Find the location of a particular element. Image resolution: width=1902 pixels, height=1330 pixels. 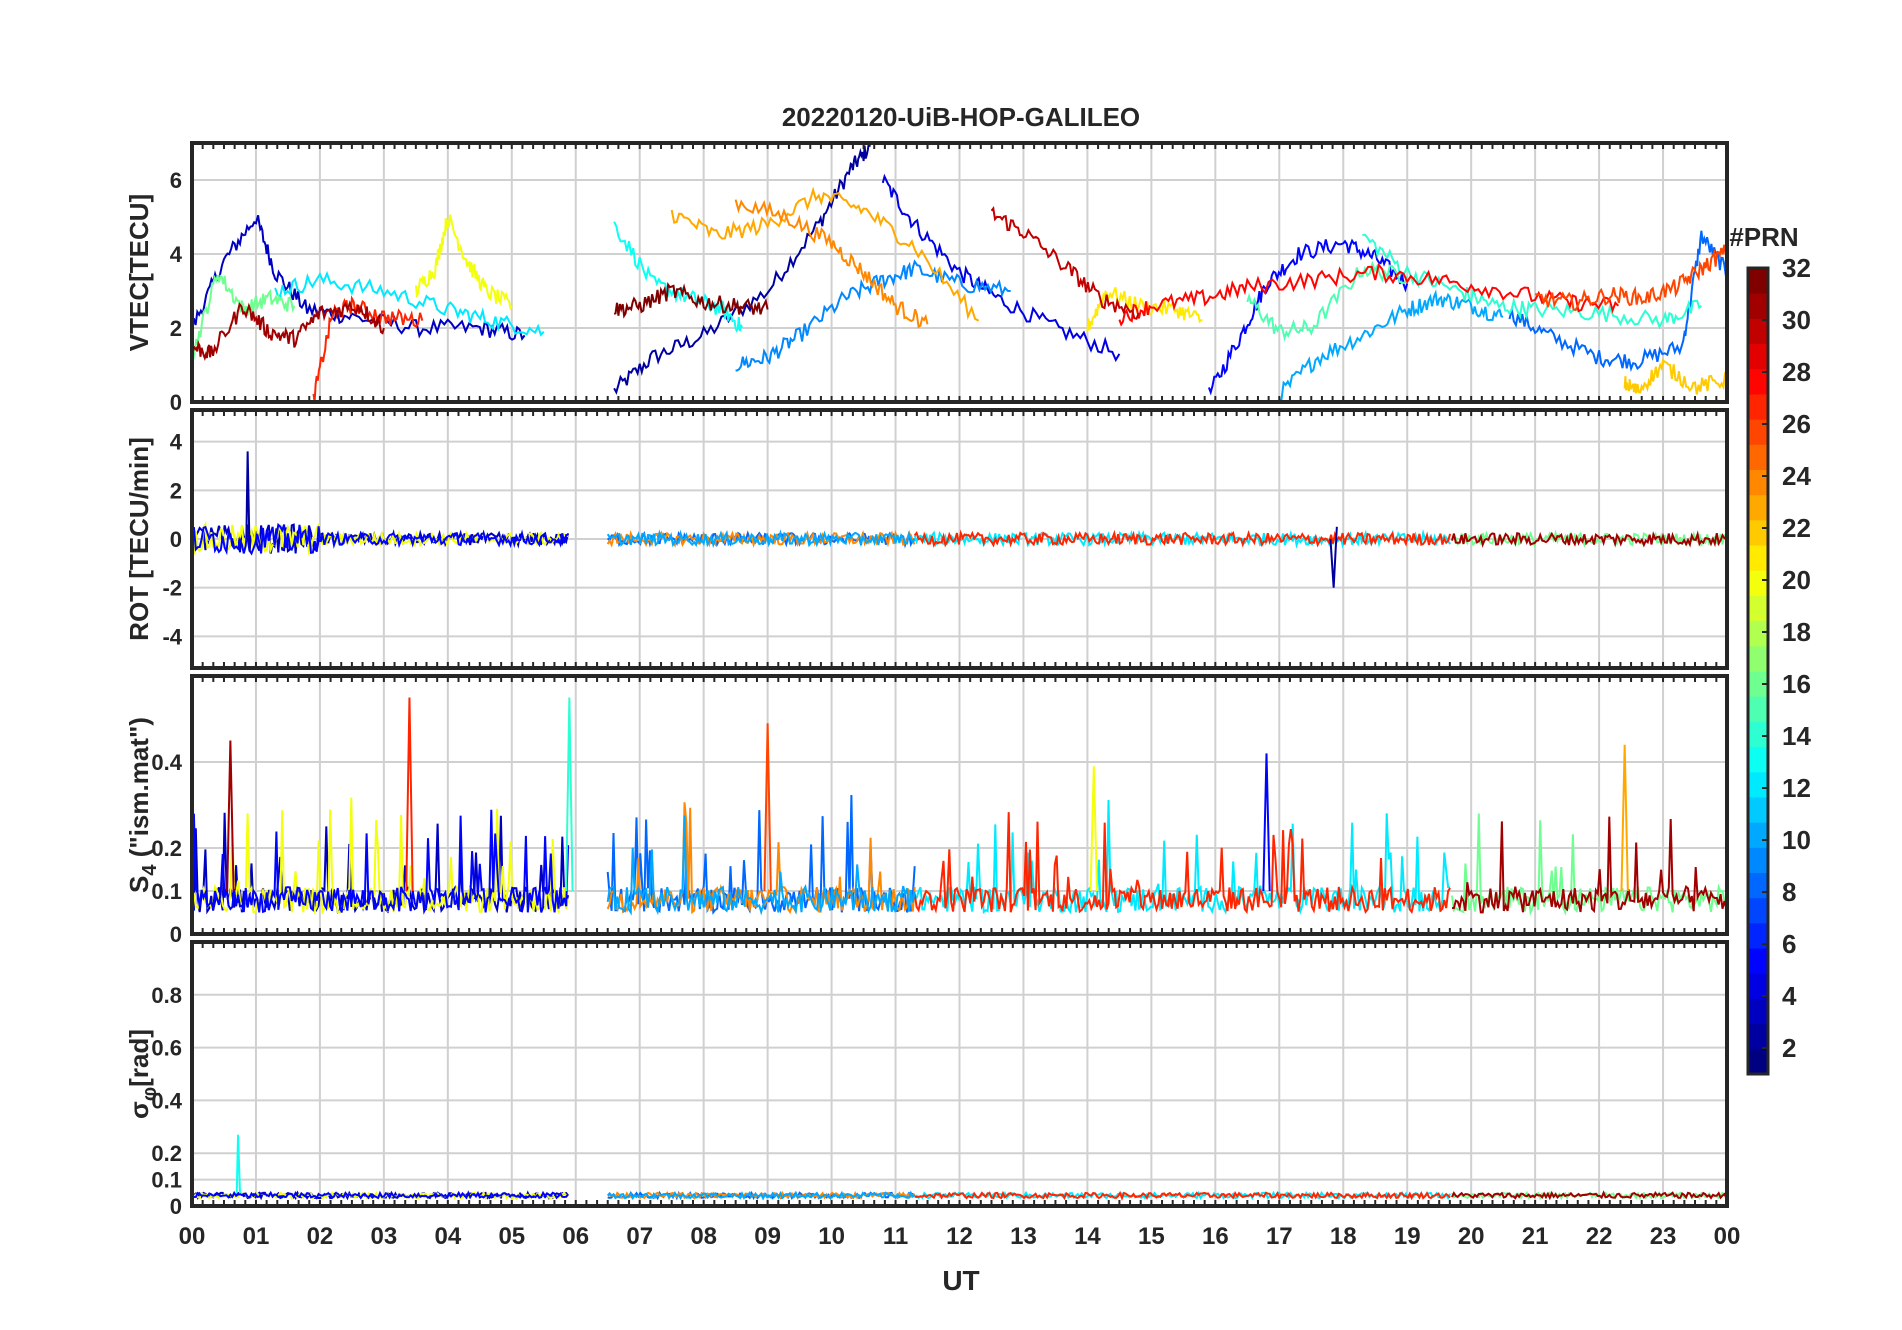

colorbar-tick-label: 2 is located at coordinates (1789, 1048).